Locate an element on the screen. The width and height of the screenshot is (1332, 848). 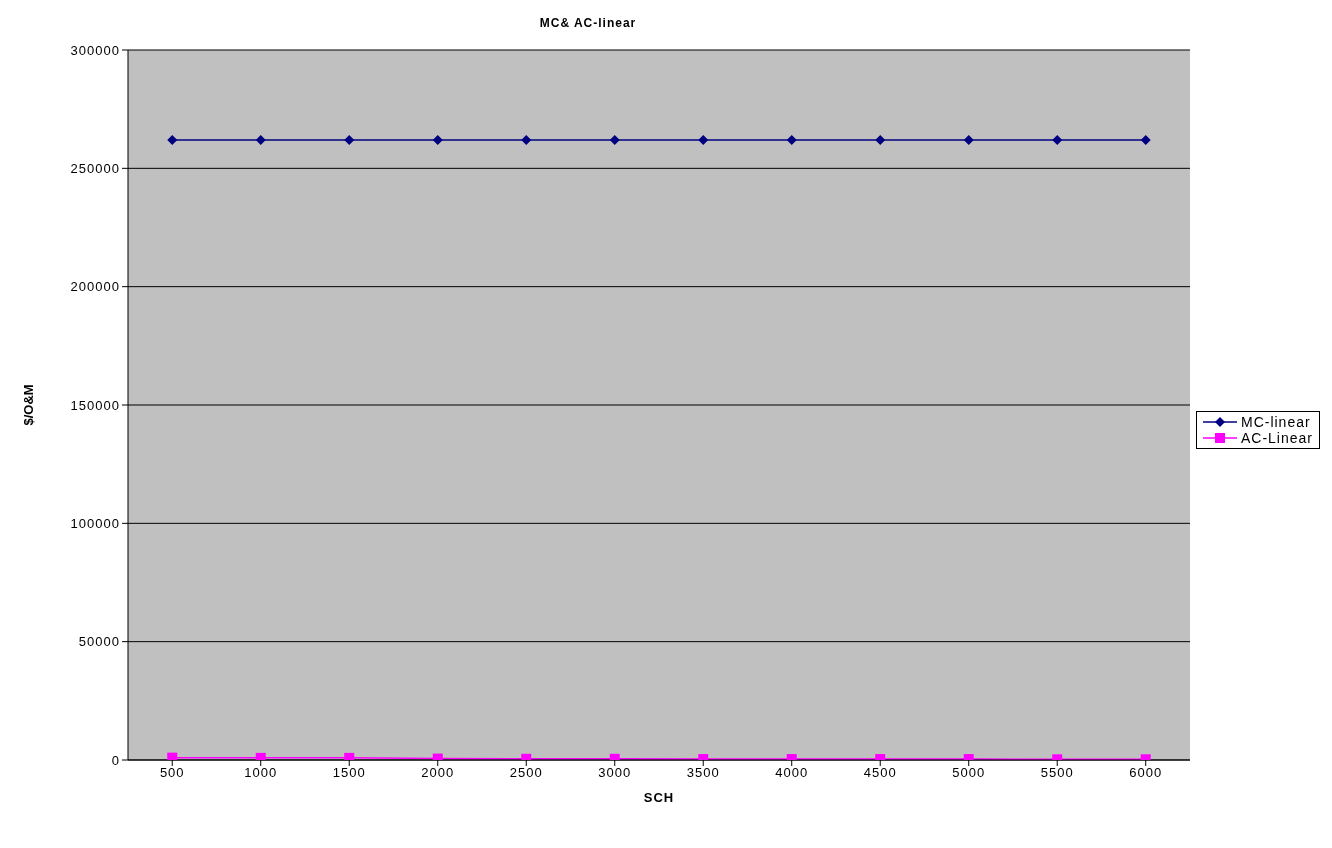
legend-label: AC-Linear is located at coordinates (1276, 438).